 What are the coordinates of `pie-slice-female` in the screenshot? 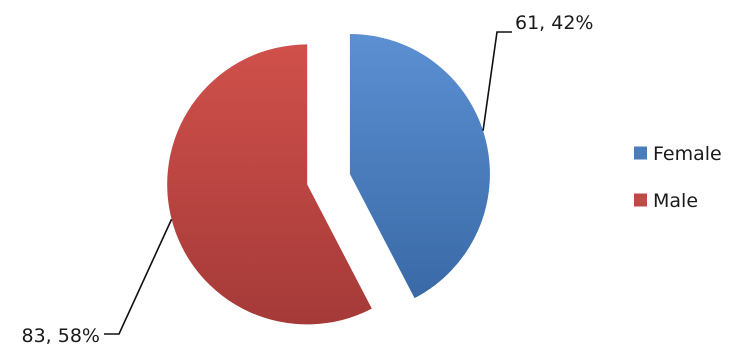 It's located at (419, 166).